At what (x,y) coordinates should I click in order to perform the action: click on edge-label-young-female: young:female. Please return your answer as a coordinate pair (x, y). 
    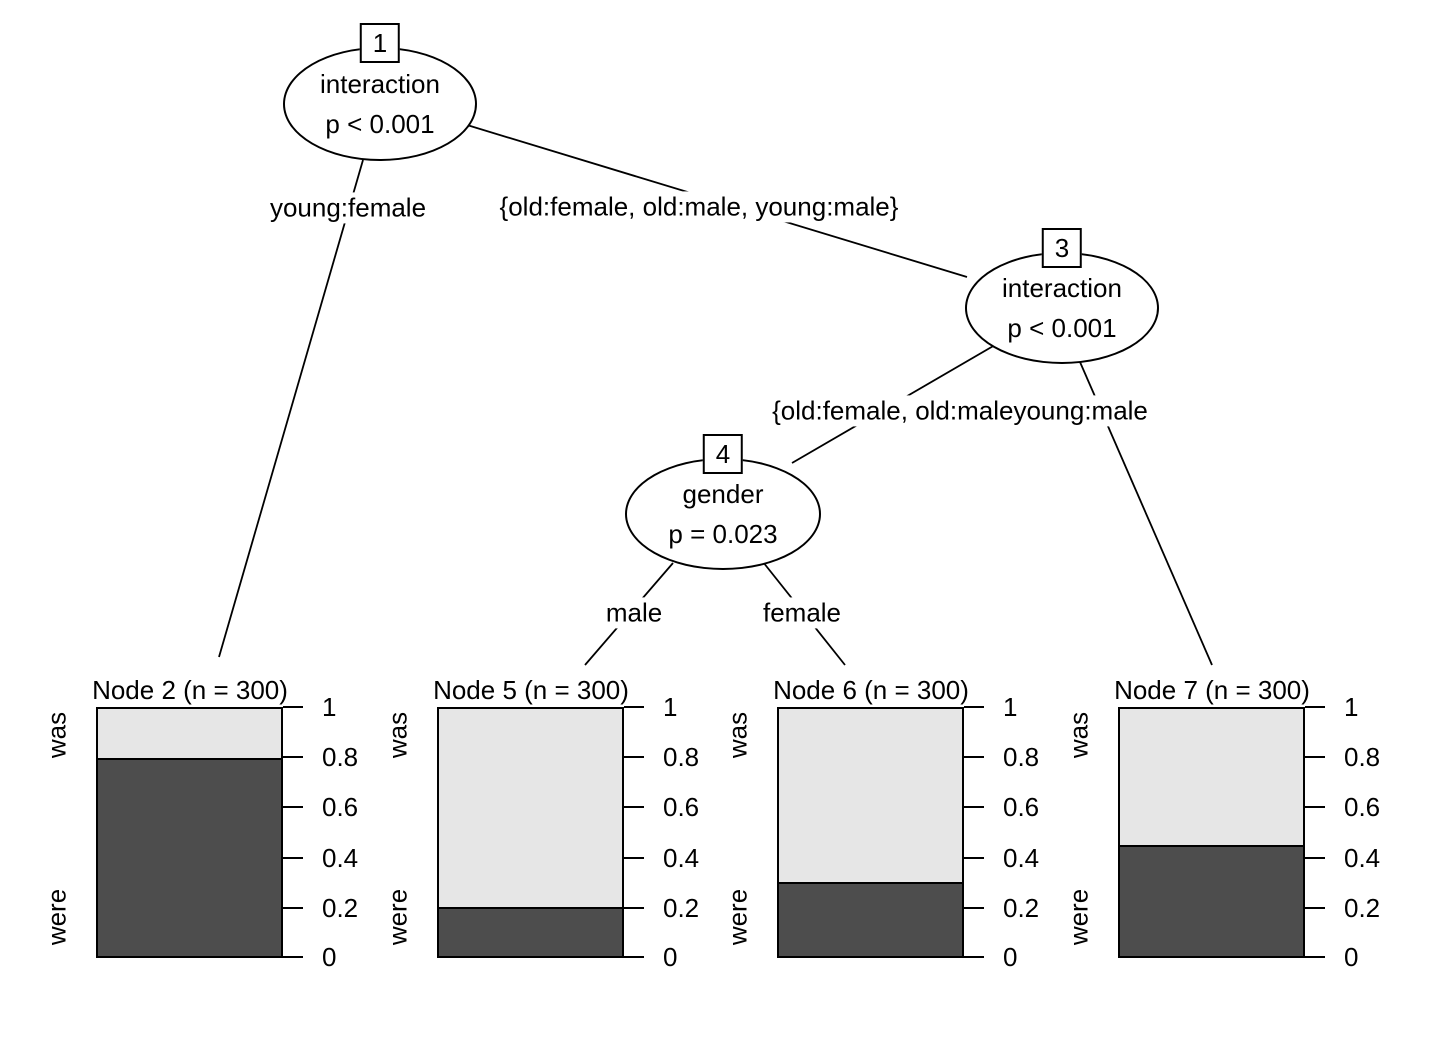
    Looking at the image, I should click on (348, 208).